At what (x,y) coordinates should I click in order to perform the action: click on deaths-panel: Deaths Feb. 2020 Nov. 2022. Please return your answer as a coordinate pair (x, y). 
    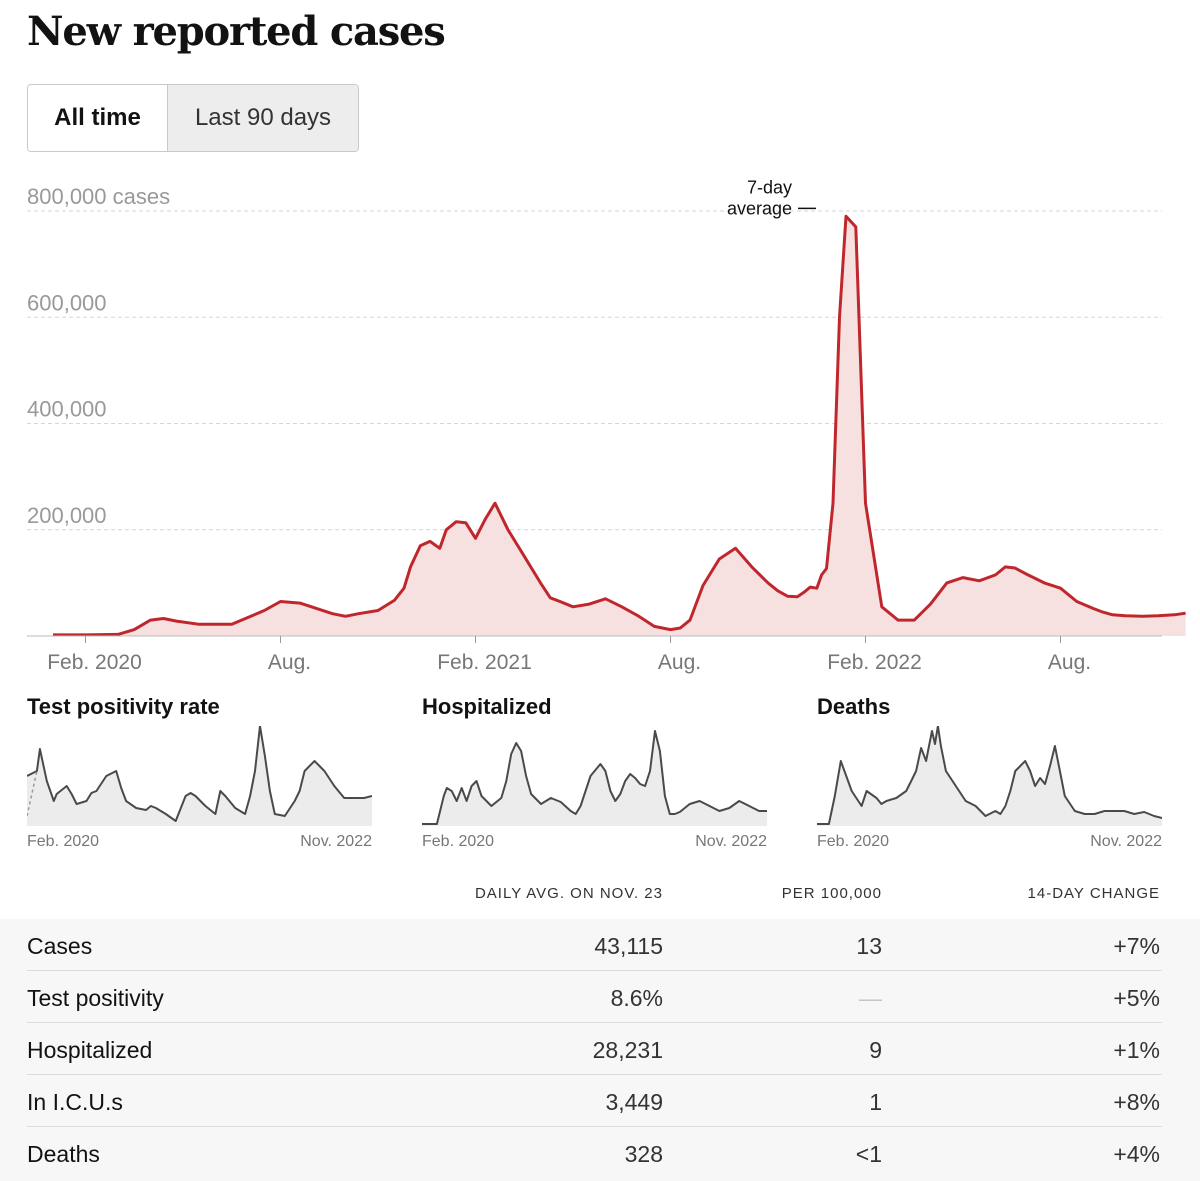
    Looking at the image, I should click on (989, 775).